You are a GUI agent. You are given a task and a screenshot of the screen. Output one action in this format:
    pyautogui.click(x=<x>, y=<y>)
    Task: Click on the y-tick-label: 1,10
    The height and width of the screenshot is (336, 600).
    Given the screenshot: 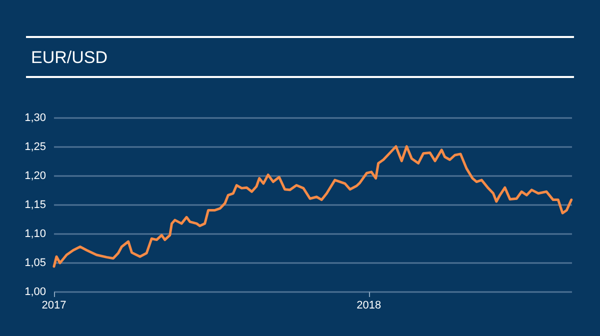 What is the action you would take?
    pyautogui.click(x=35, y=234)
    